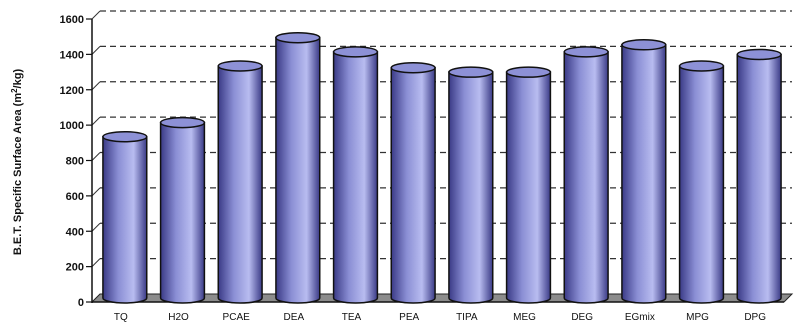 The image size is (798, 329). What do you see at coordinates (75, 162) in the screenshot?
I see `y-tick-label: 800` at bounding box center [75, 162].